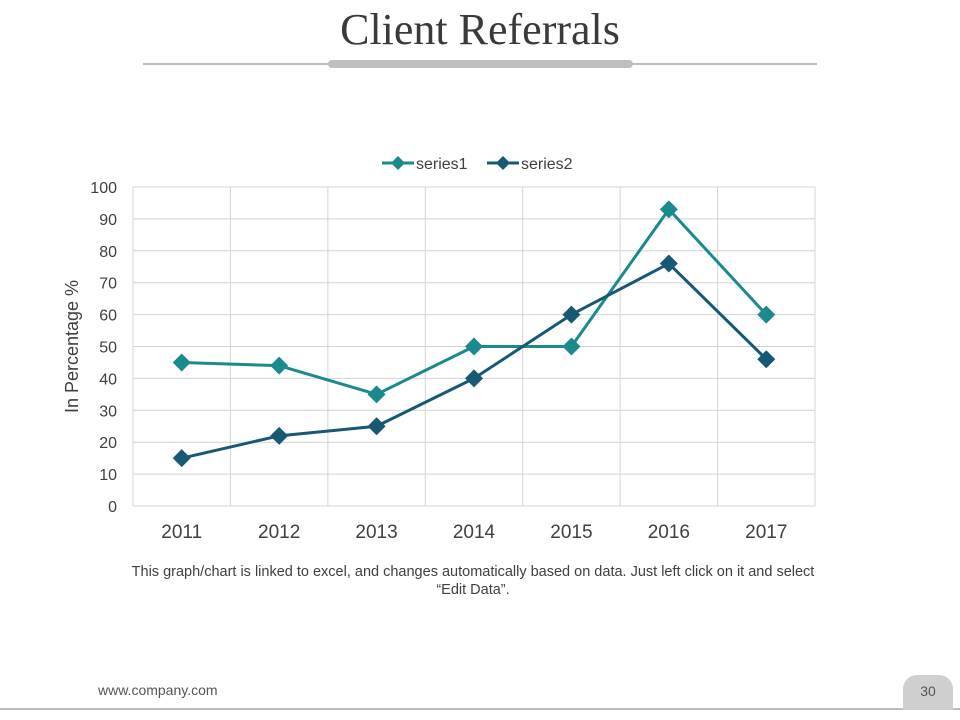 This screenshot has width=960, height=720. What do you see at coordinates (480, 29) in the screenshot?
I see `slide-title: Client Referrals` at bounding box center [480, 29].